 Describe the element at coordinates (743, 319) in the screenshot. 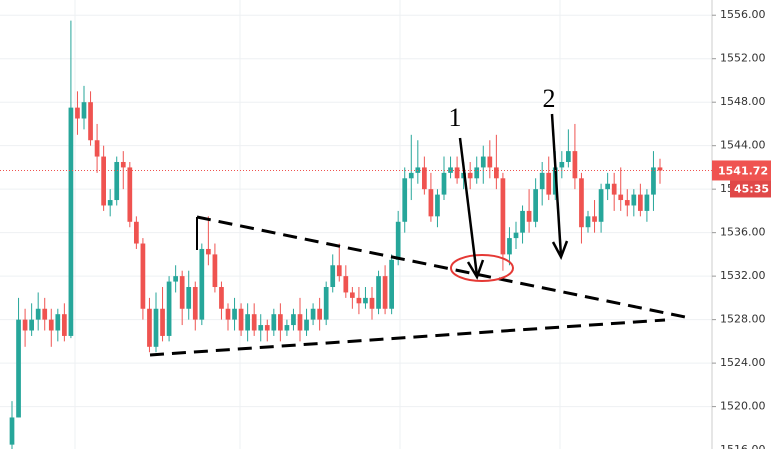

I see `y-tick-label: 1528.00` at that location.